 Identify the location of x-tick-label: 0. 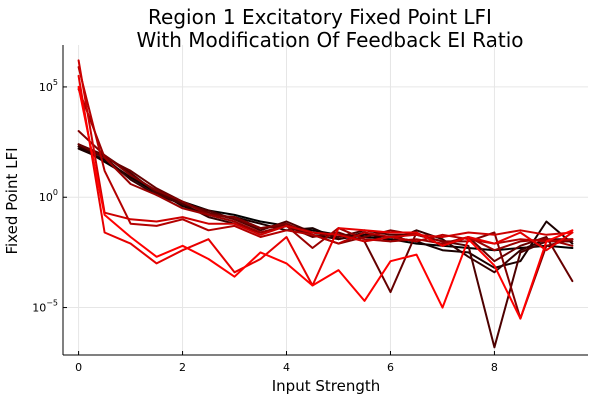
(78, 367).